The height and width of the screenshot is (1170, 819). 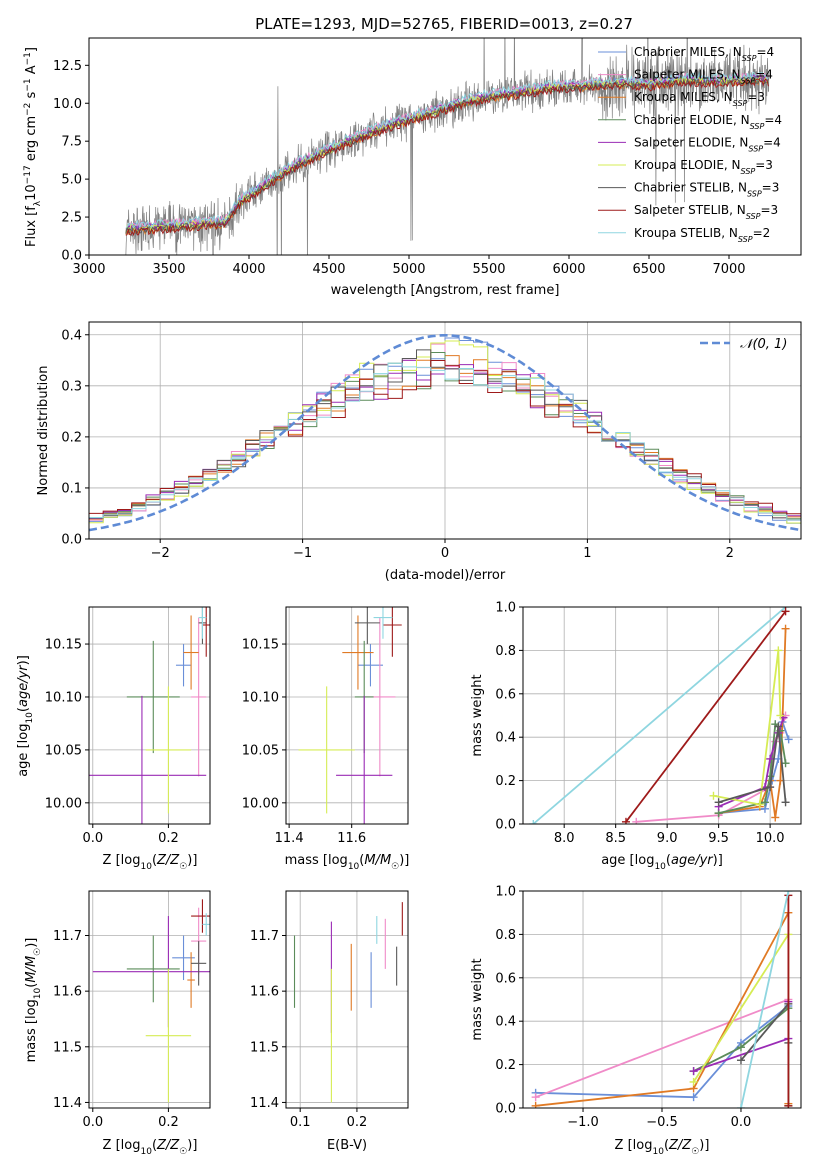 I want to click on x-tick-label: 4000, so click(x=248, y=269).